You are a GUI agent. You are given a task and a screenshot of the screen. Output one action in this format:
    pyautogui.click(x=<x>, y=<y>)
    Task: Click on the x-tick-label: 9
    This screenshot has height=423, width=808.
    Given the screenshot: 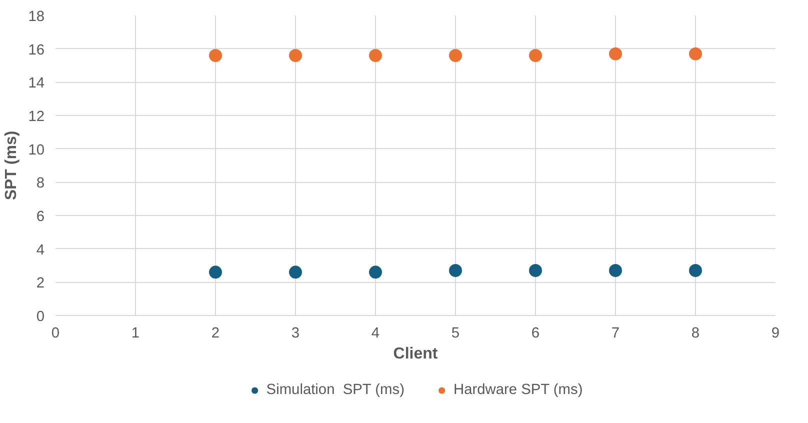 What is the action you would take?
    pyautogui.click(x=775, y=334)
    